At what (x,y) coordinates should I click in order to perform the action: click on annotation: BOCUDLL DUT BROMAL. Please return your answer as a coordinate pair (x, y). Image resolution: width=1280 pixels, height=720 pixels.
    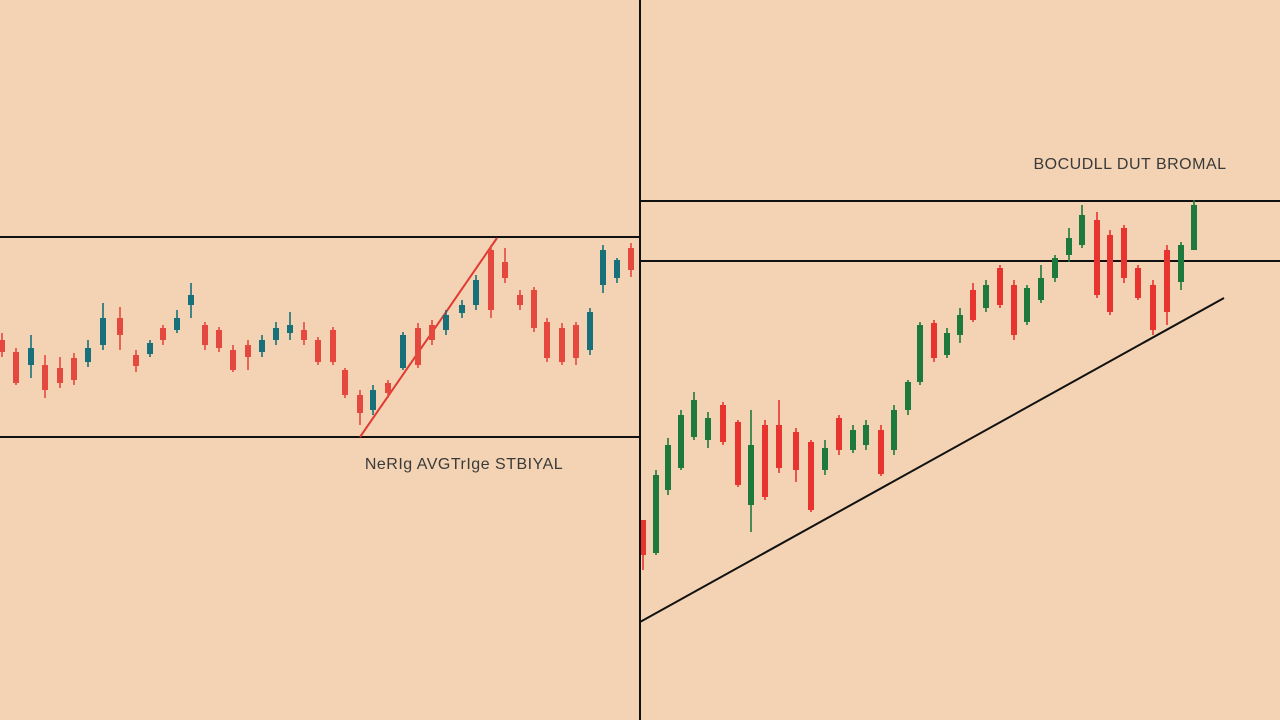
    Looking at the image, I should click on (1129, 164).